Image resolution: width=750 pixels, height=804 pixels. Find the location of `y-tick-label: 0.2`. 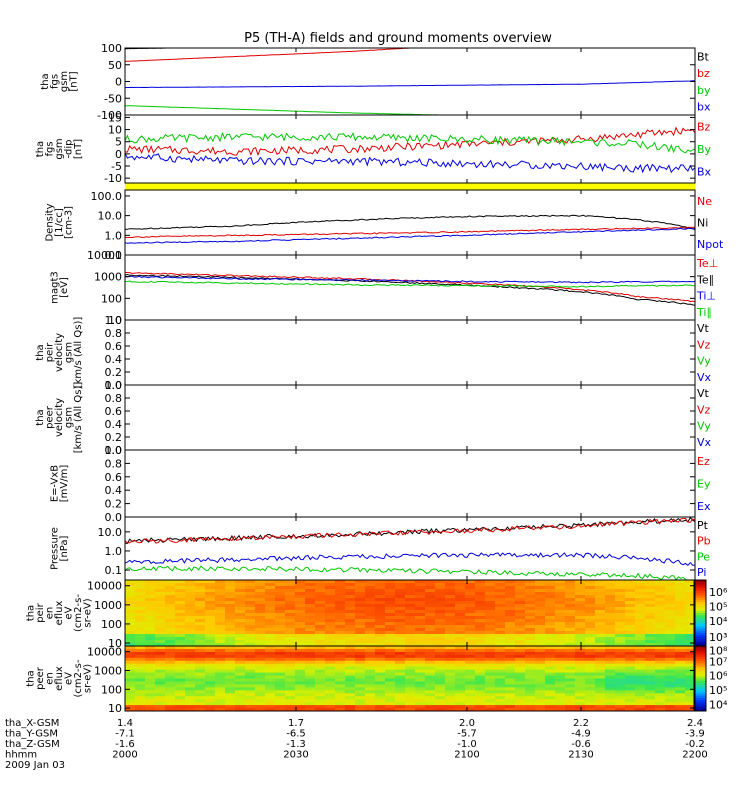

y-tick-label: 0.2 is located at coordinates (114, 504).